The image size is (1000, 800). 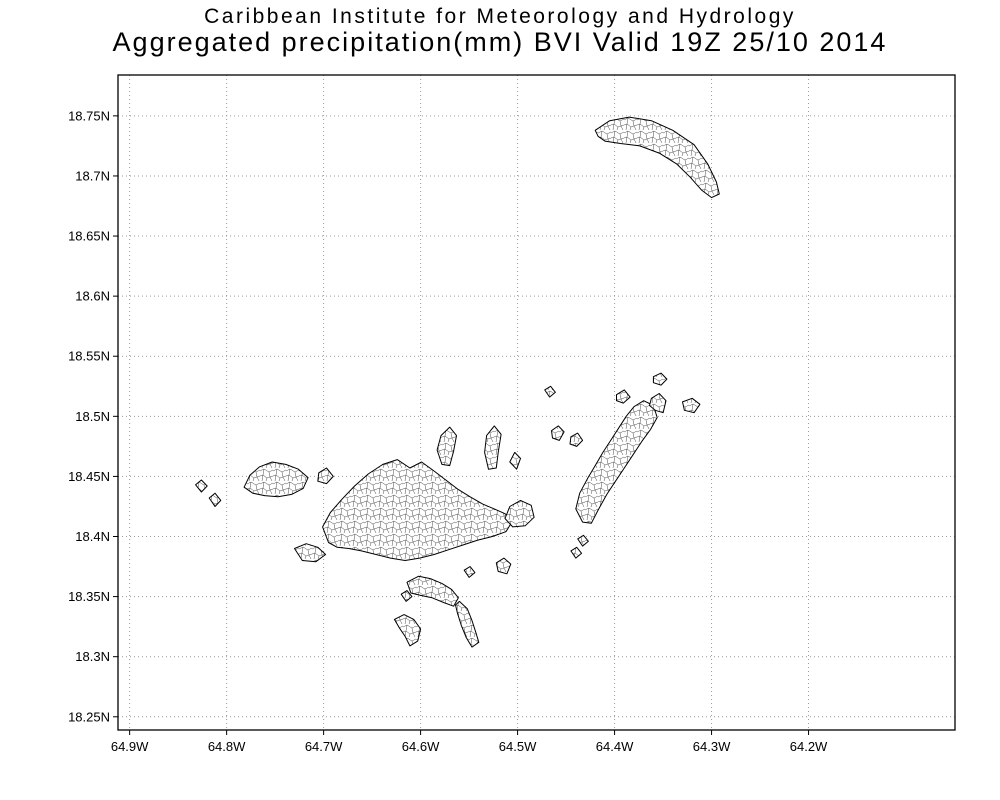 I want to click on island-great-camanoe, so click(x=493, y=447).